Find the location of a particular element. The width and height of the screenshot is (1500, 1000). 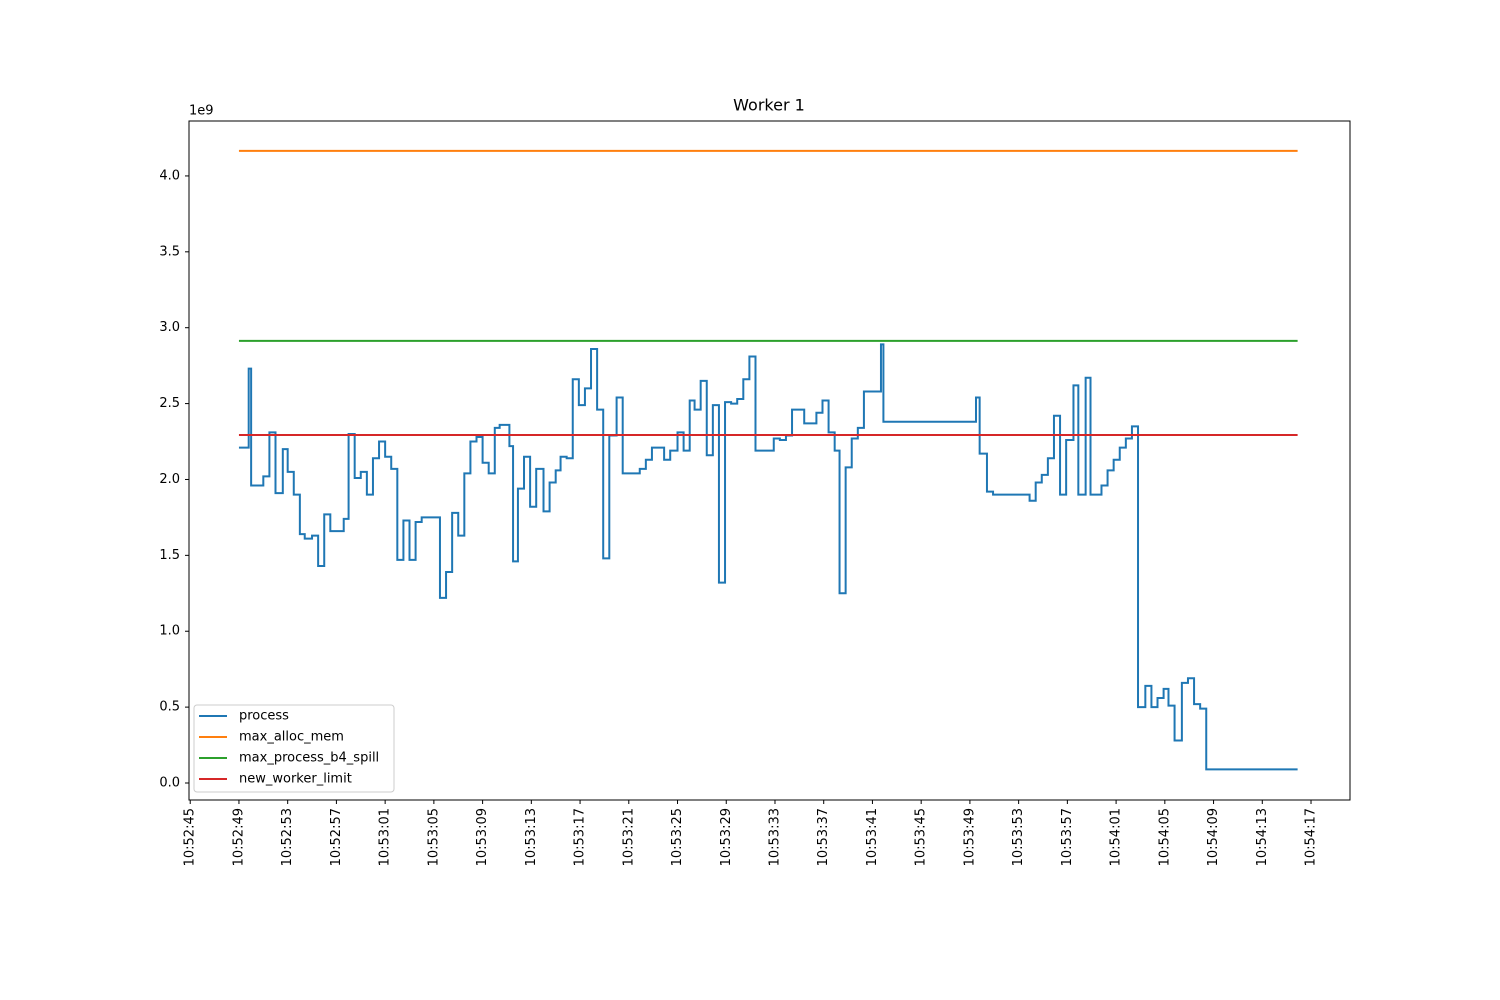

y-tick-label: 0.5 is located at coordinates (169, 707).